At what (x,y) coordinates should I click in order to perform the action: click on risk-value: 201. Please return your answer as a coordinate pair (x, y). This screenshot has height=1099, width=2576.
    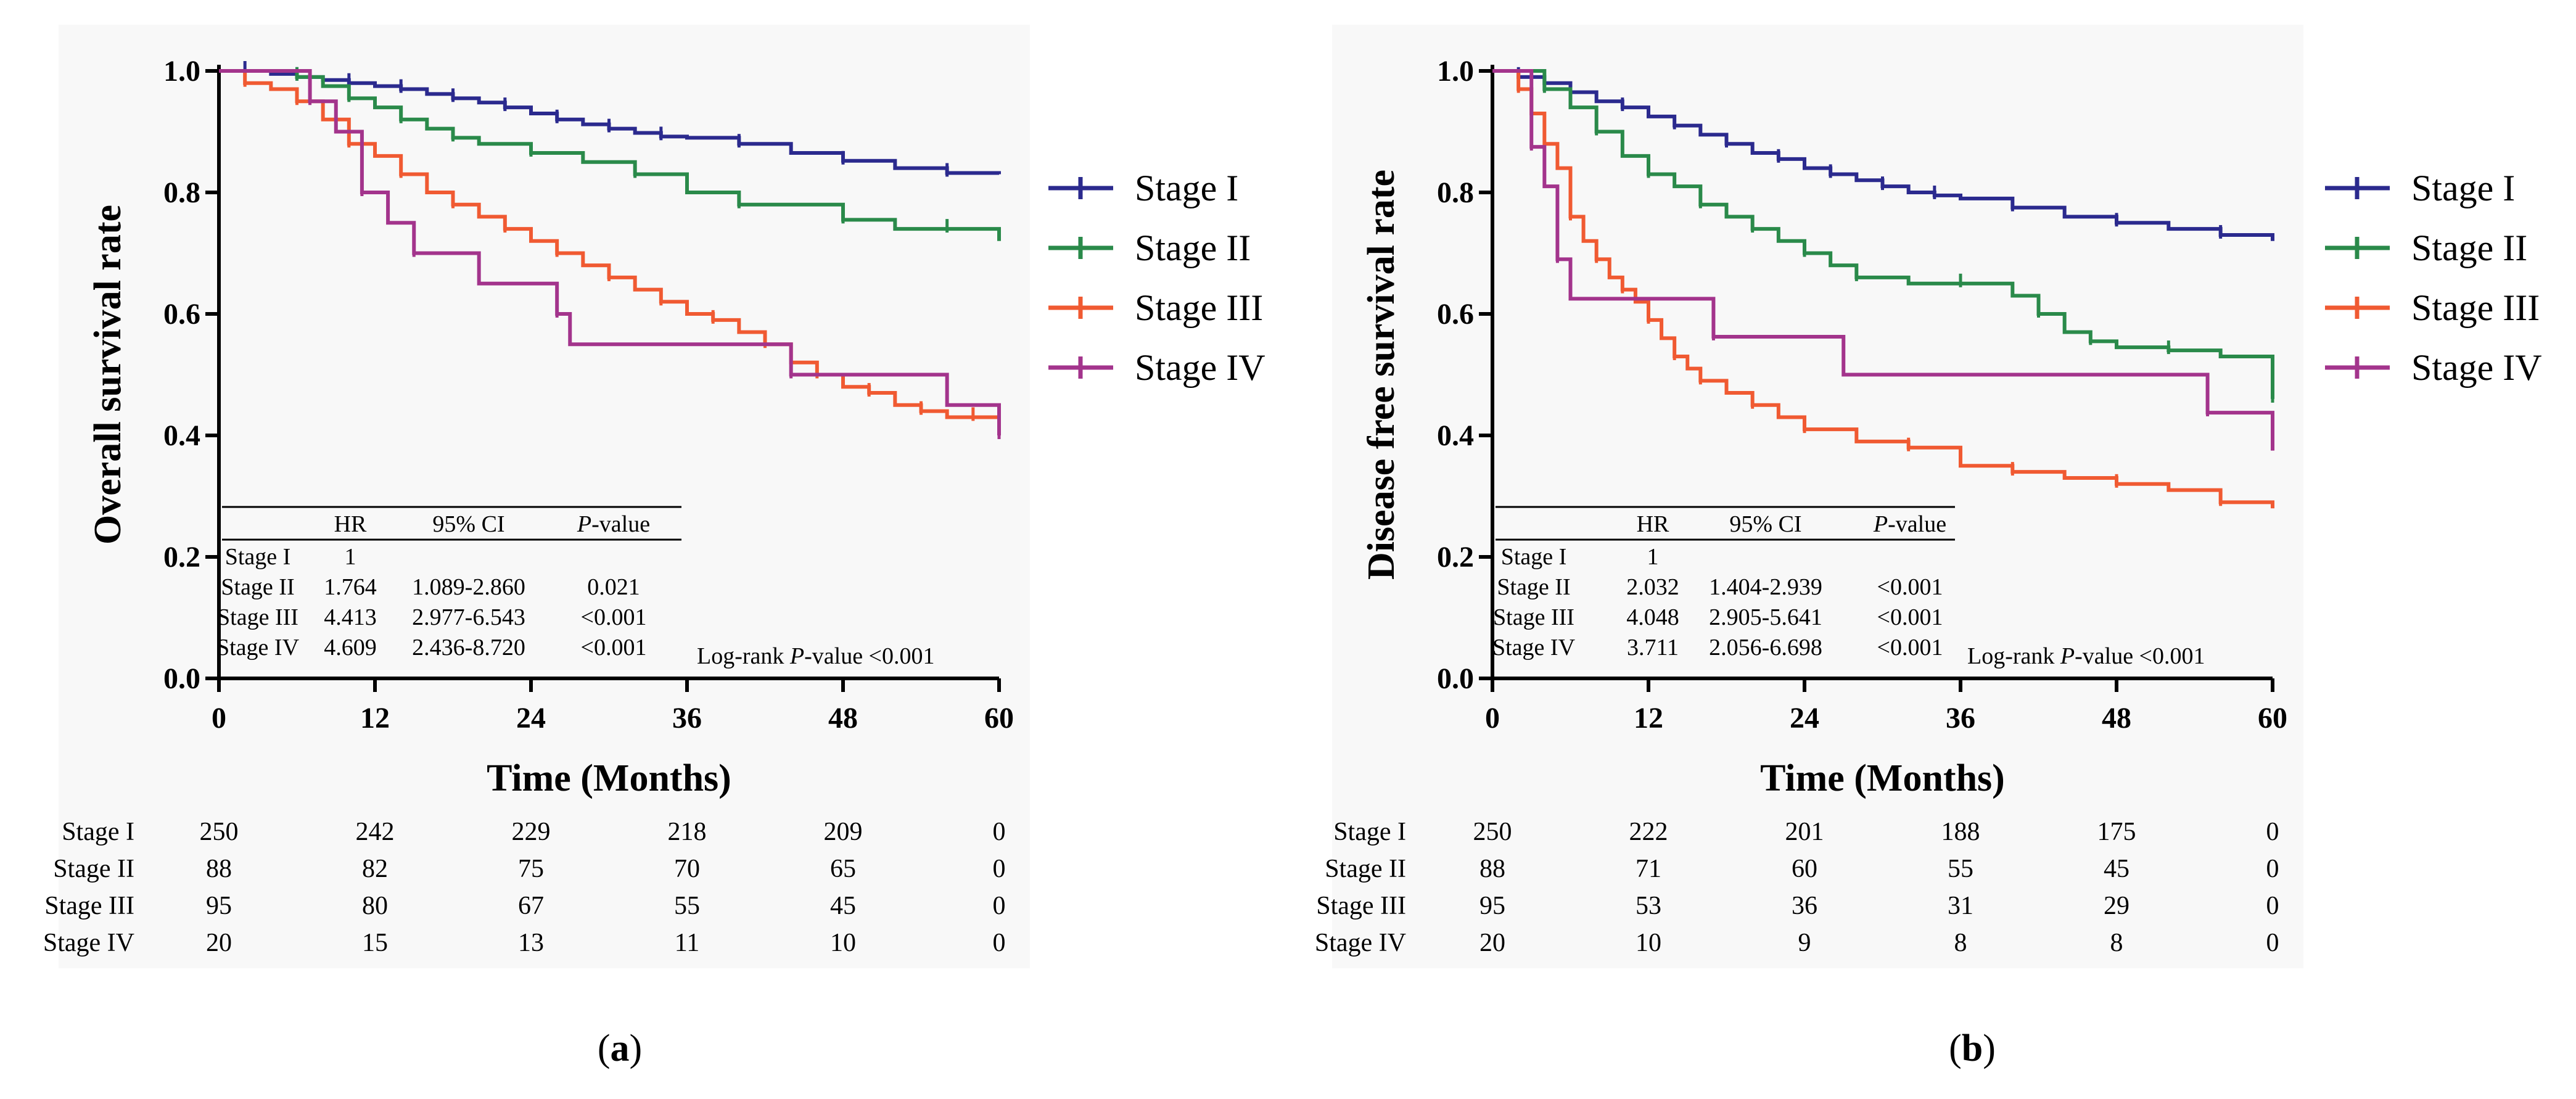
    Looking at the image, I should click on (1804, 832).